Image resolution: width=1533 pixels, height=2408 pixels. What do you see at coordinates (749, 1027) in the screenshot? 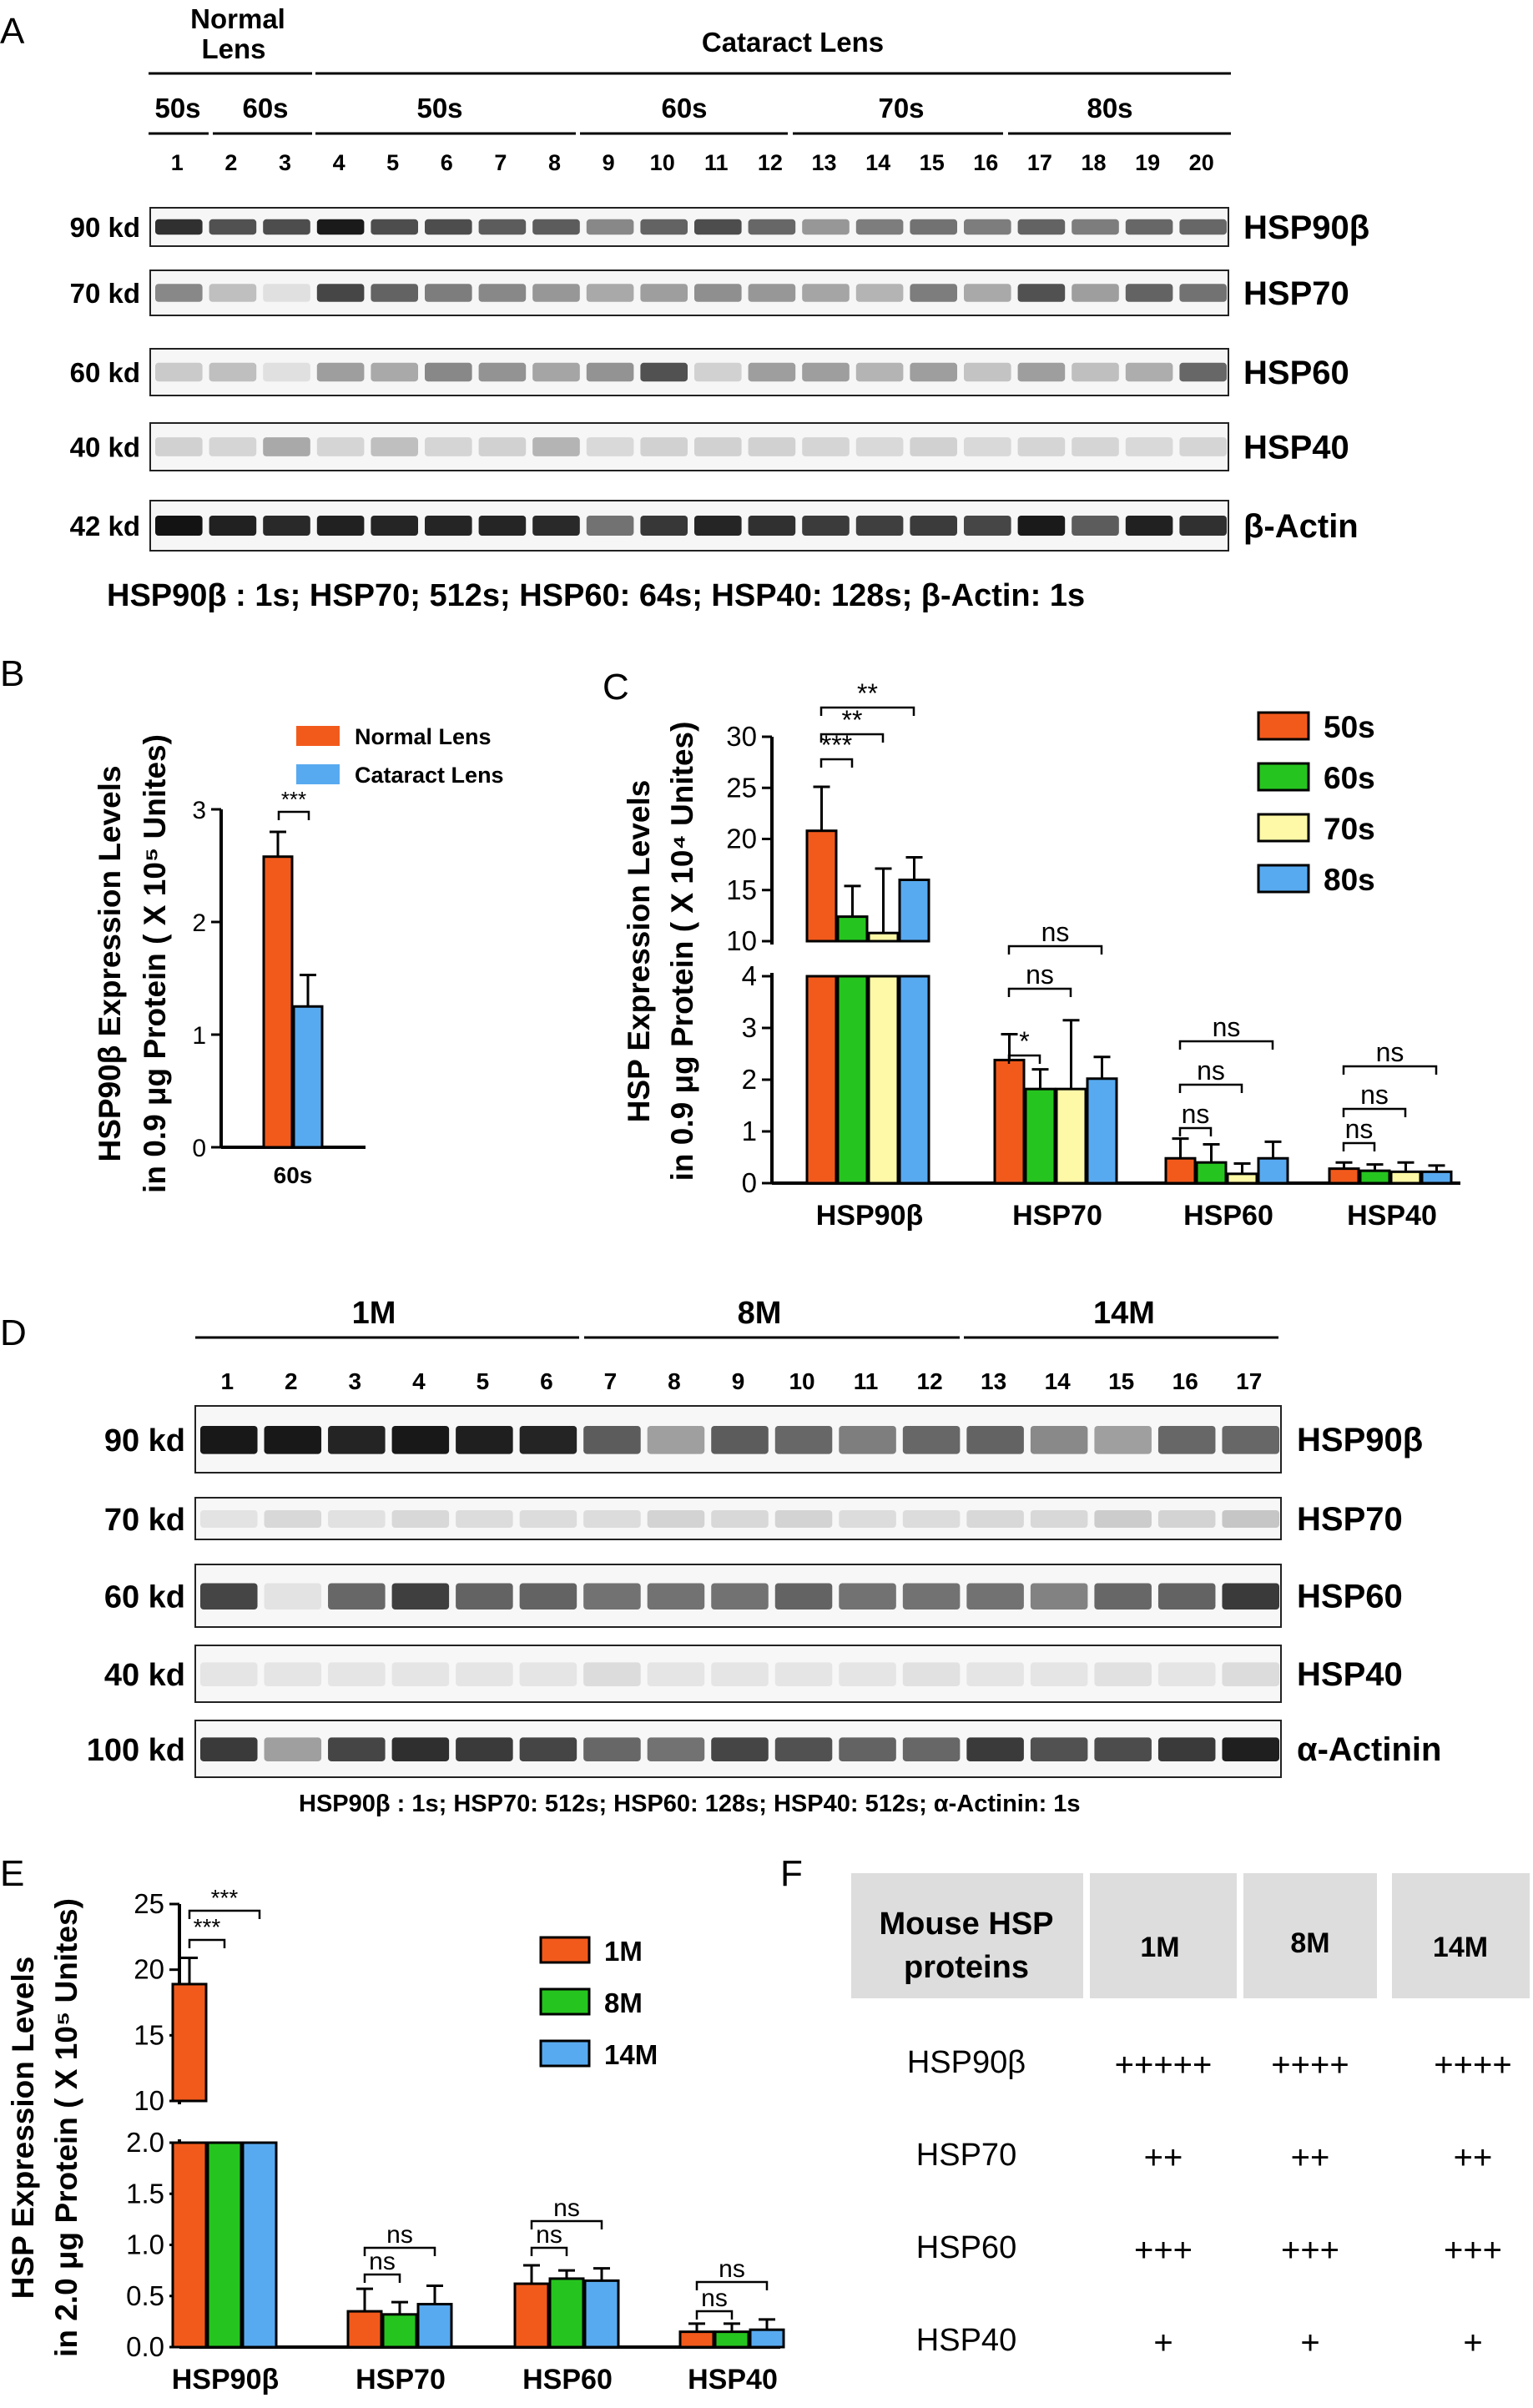
I see `y-tick-label: 3` at bounding box center [749, 1027].